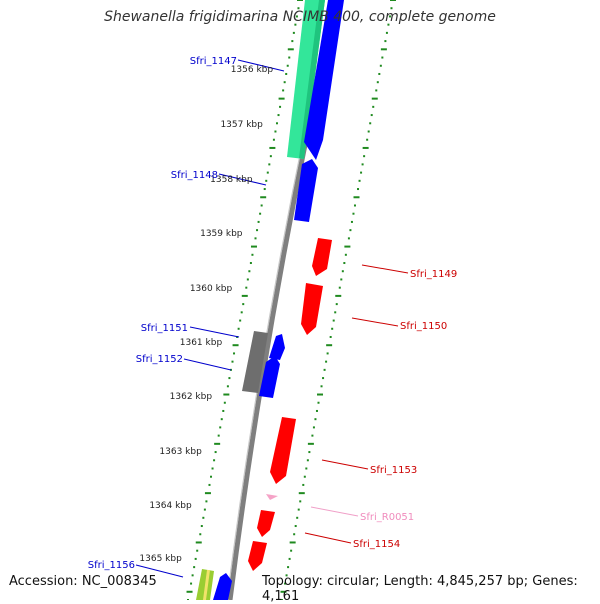 This screenshot has width=600, height=604. Describe the element at coordinates (272, 497) in the screenshot. I see `gene-sfri-r0051-feature` at that location.